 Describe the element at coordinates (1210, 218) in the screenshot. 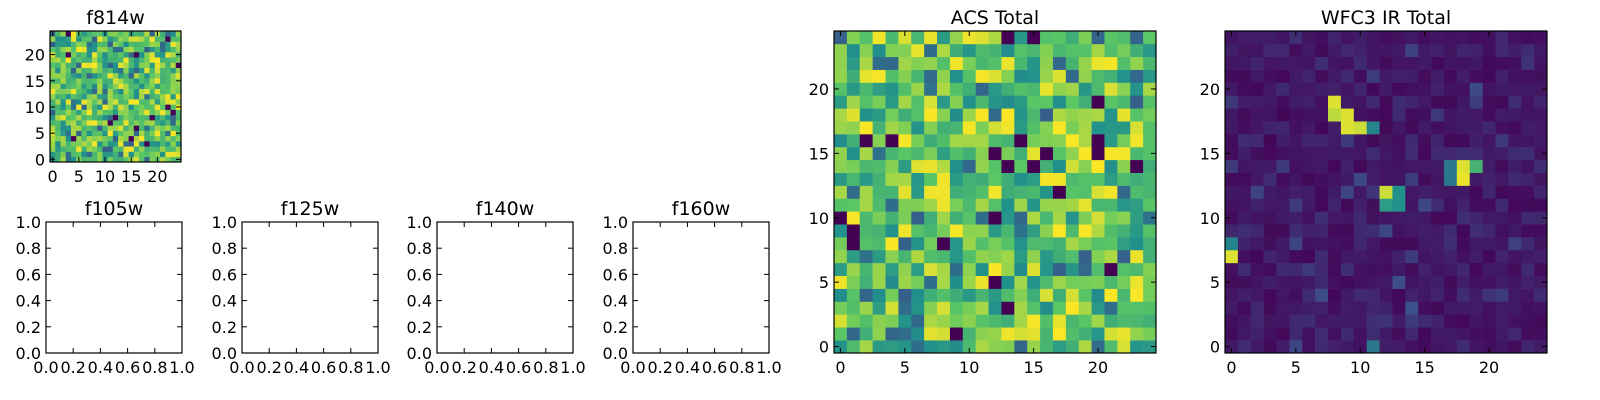

I see `y-tick-label: 10` at that location.